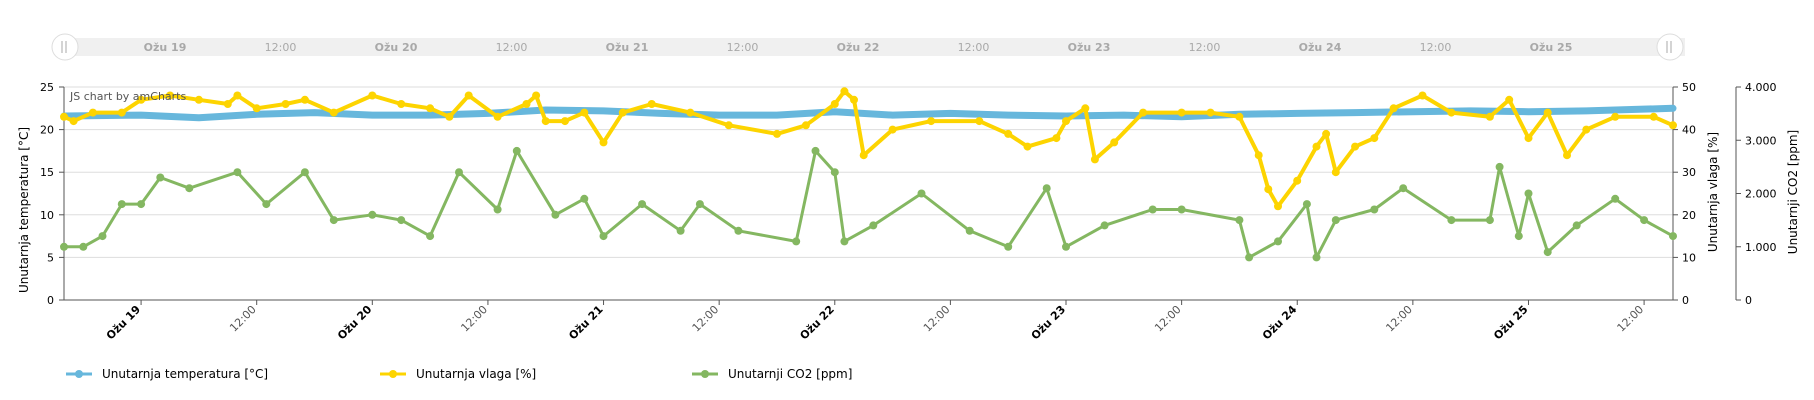  Describe the element at coordinates (1320, 47) in the screenshot. I see `scrollbar-label: Ožu 24` at that location.